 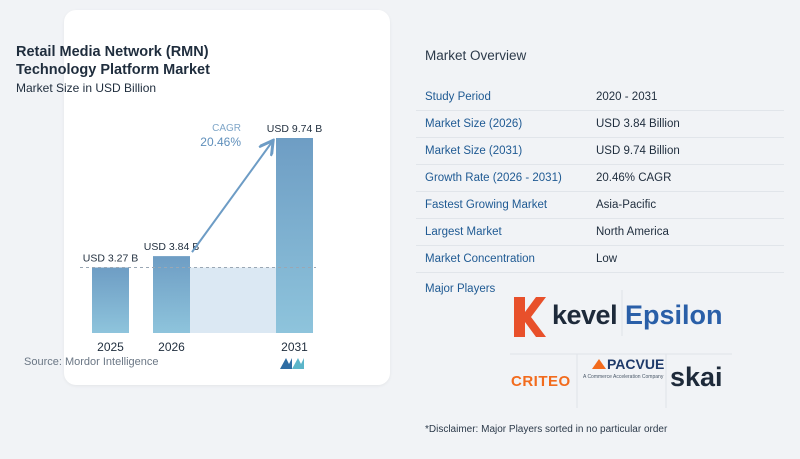 I want to click on epsilon-logo-text: Epsilon, so click(x=674, y=315).